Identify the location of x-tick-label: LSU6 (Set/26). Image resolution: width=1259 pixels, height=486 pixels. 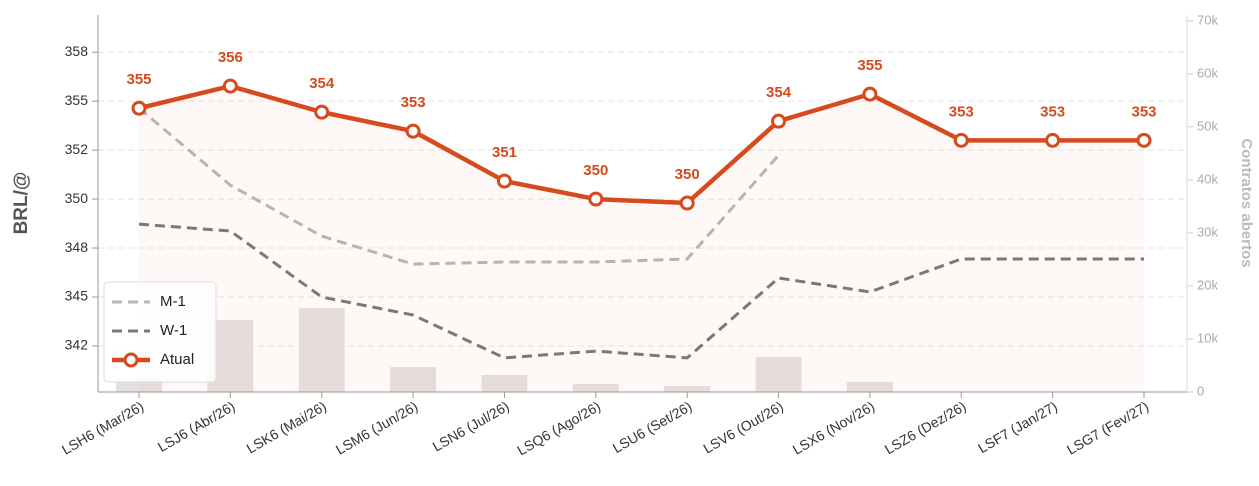
(652, 427).